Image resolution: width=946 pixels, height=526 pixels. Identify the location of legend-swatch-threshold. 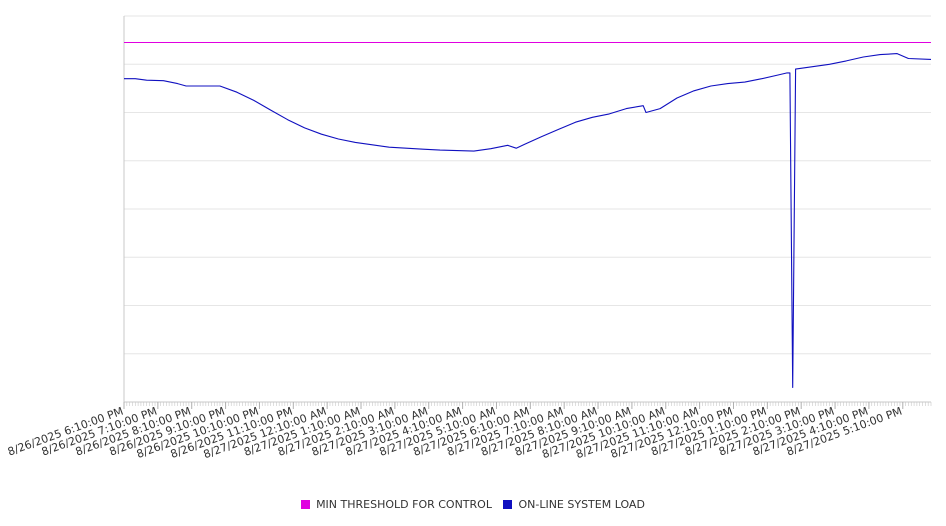
(306, 504).